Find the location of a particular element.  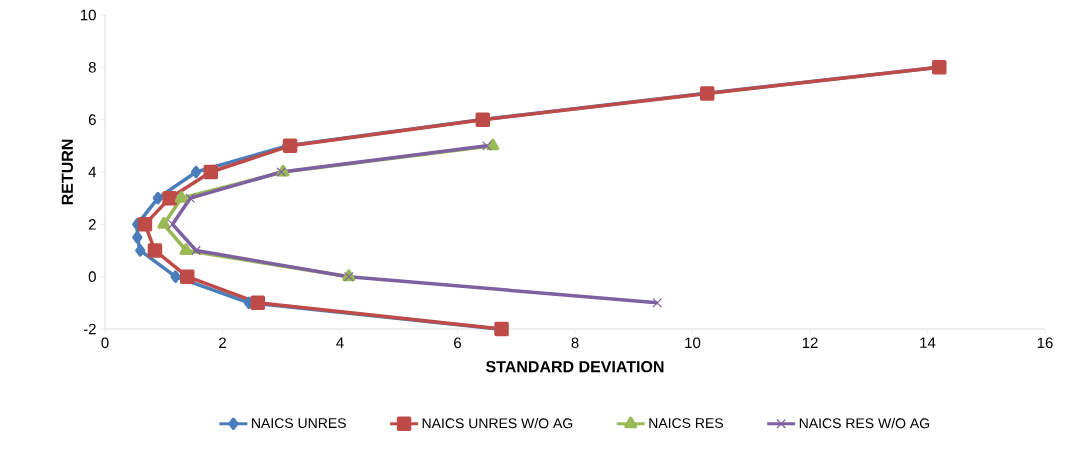

x-tick-label: 6 is located at coordinates (458, 343).